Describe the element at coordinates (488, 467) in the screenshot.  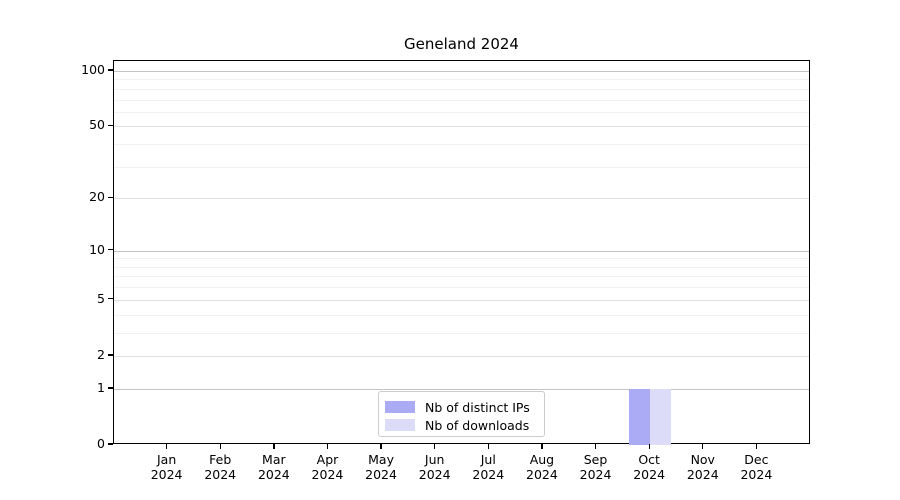
I see `x-tick-label: Jul 2024` at that location.